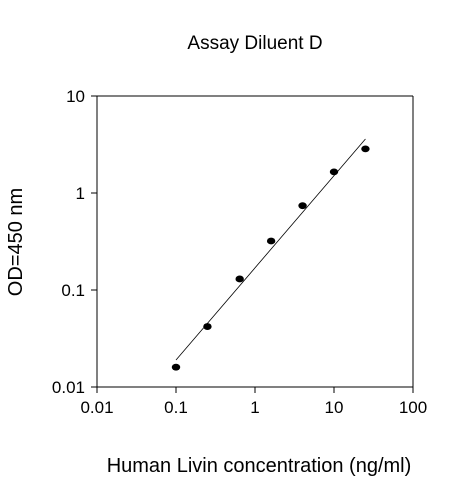 This screenshot has height=480, width=463. I want to click on y-tick-label: 1, so click(80, 193).